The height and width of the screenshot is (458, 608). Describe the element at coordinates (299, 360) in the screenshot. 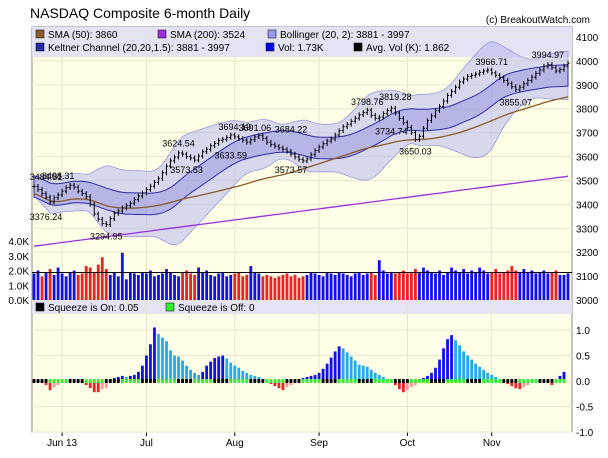

I see `squeeze-bars` at that location.